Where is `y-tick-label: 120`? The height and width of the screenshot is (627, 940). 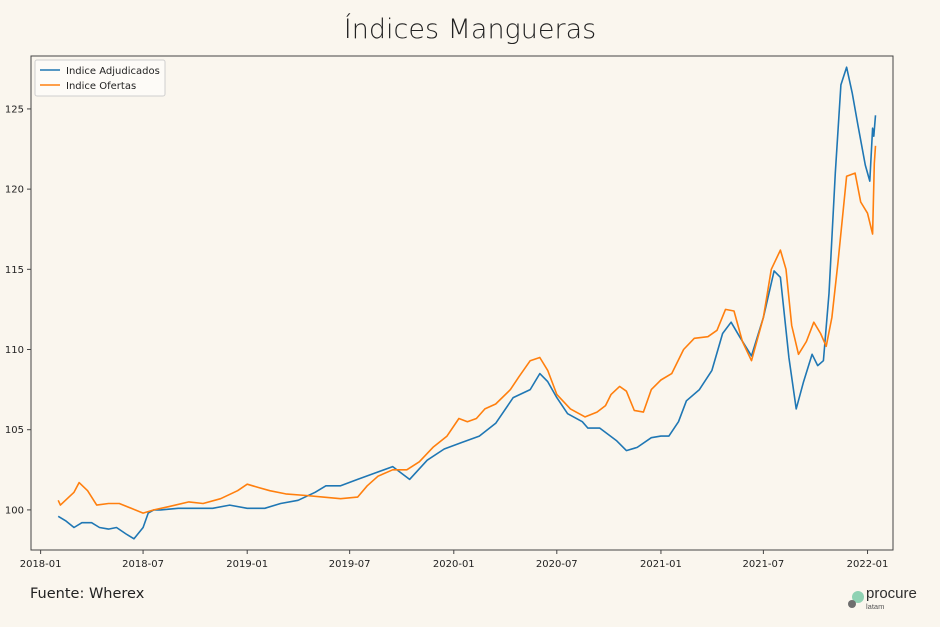 y-tick-label: 120 is located at coordinates (14, 190).